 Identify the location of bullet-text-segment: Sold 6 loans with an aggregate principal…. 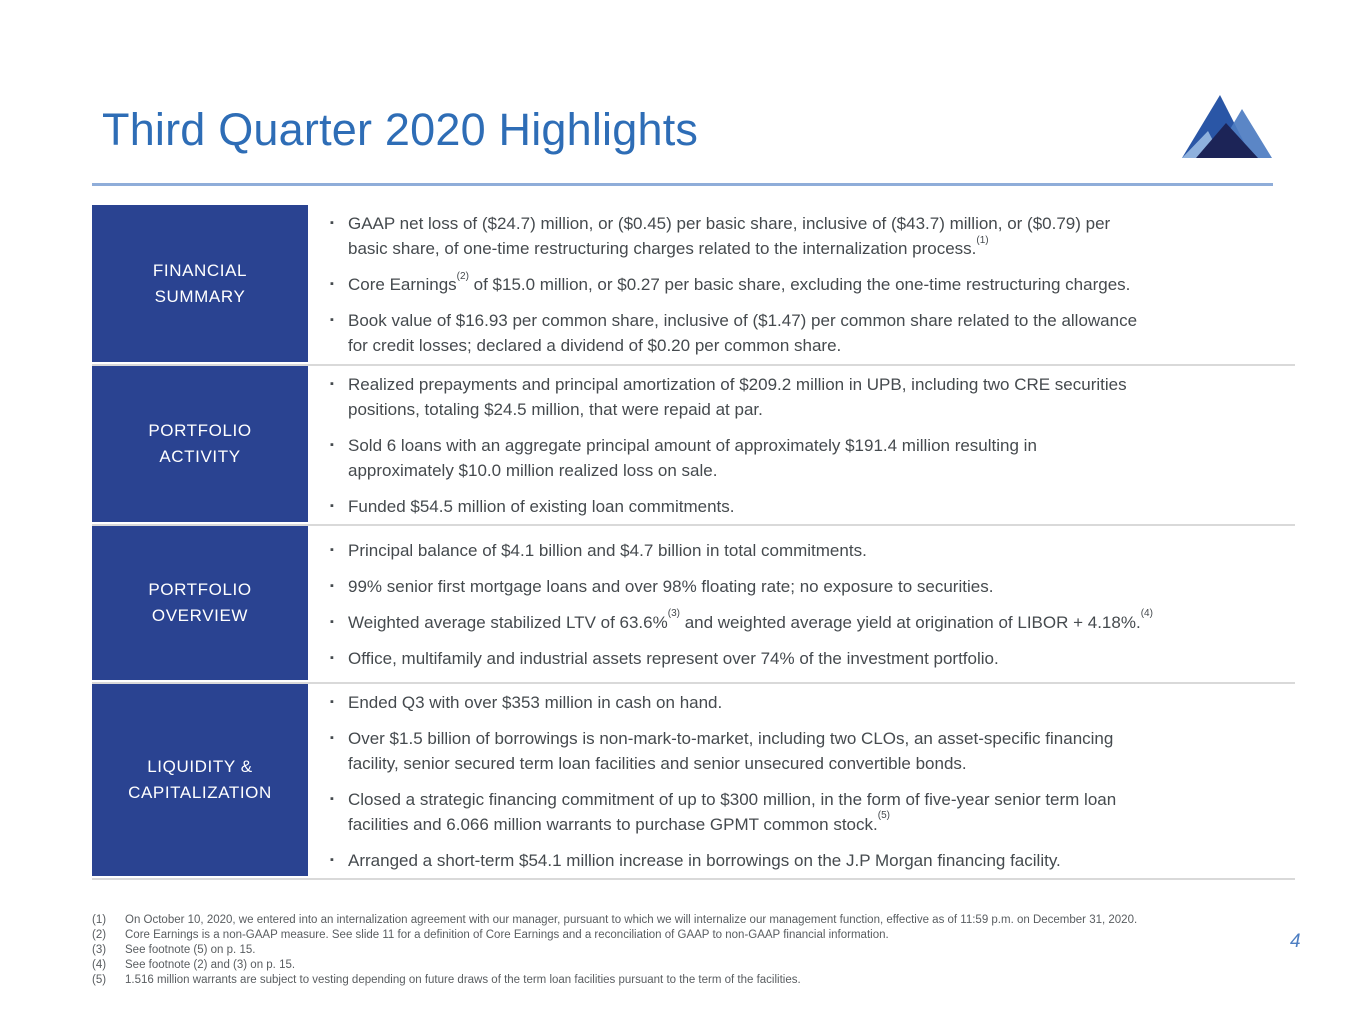
(692, 457).